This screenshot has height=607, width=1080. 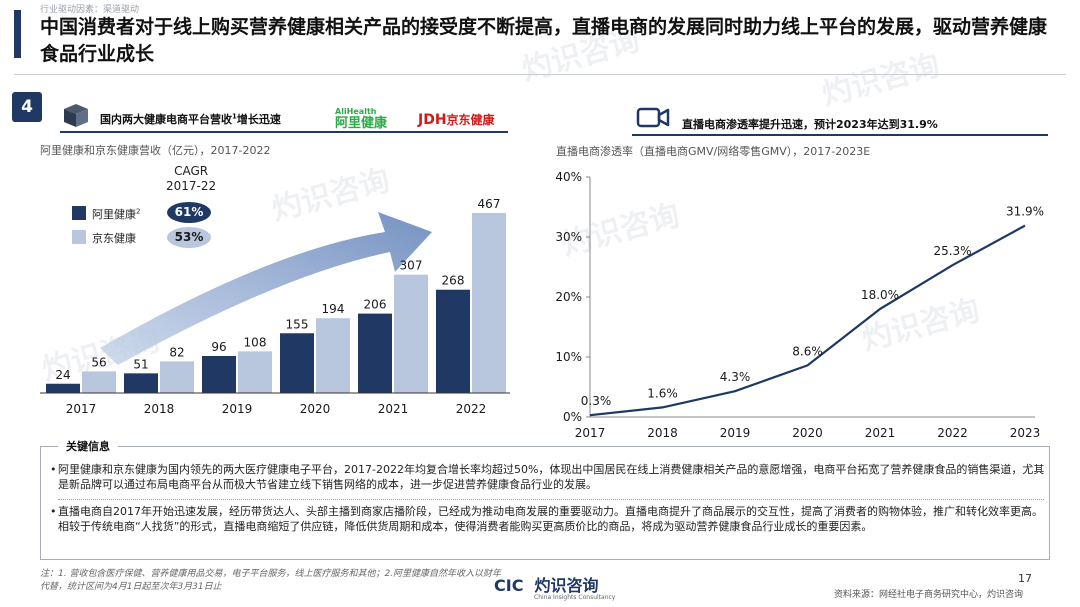 What do you see at coordinates (411, 333) in the screenshot?
I see `bar-jd-2021` at bounding box center [411, 333].